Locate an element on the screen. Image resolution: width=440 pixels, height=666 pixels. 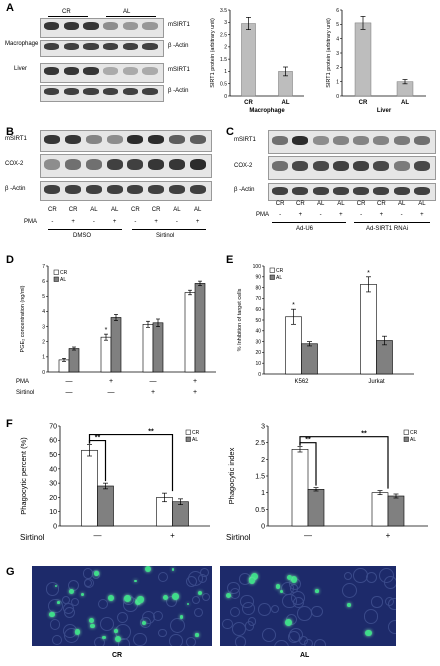
panel-letter-a: A is located at coordinates (10, 8).